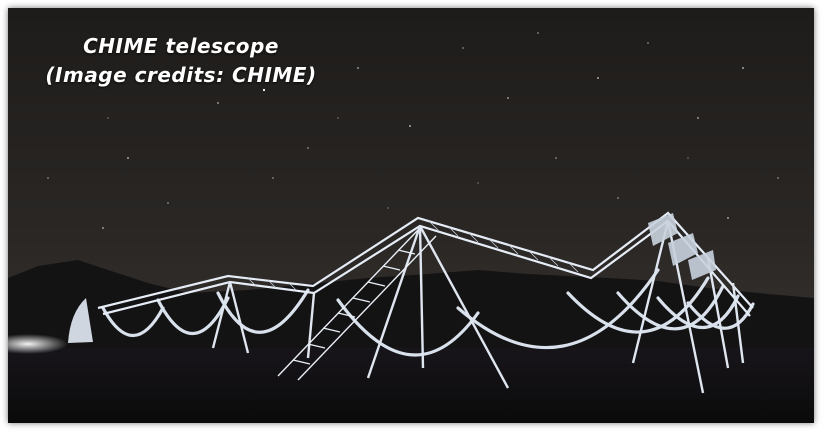 Image resolution: width=825 pixels, height=434 pixels. Describe the element at coordinates (38, 344) in the screenshot. I see `light-glow` at that location.